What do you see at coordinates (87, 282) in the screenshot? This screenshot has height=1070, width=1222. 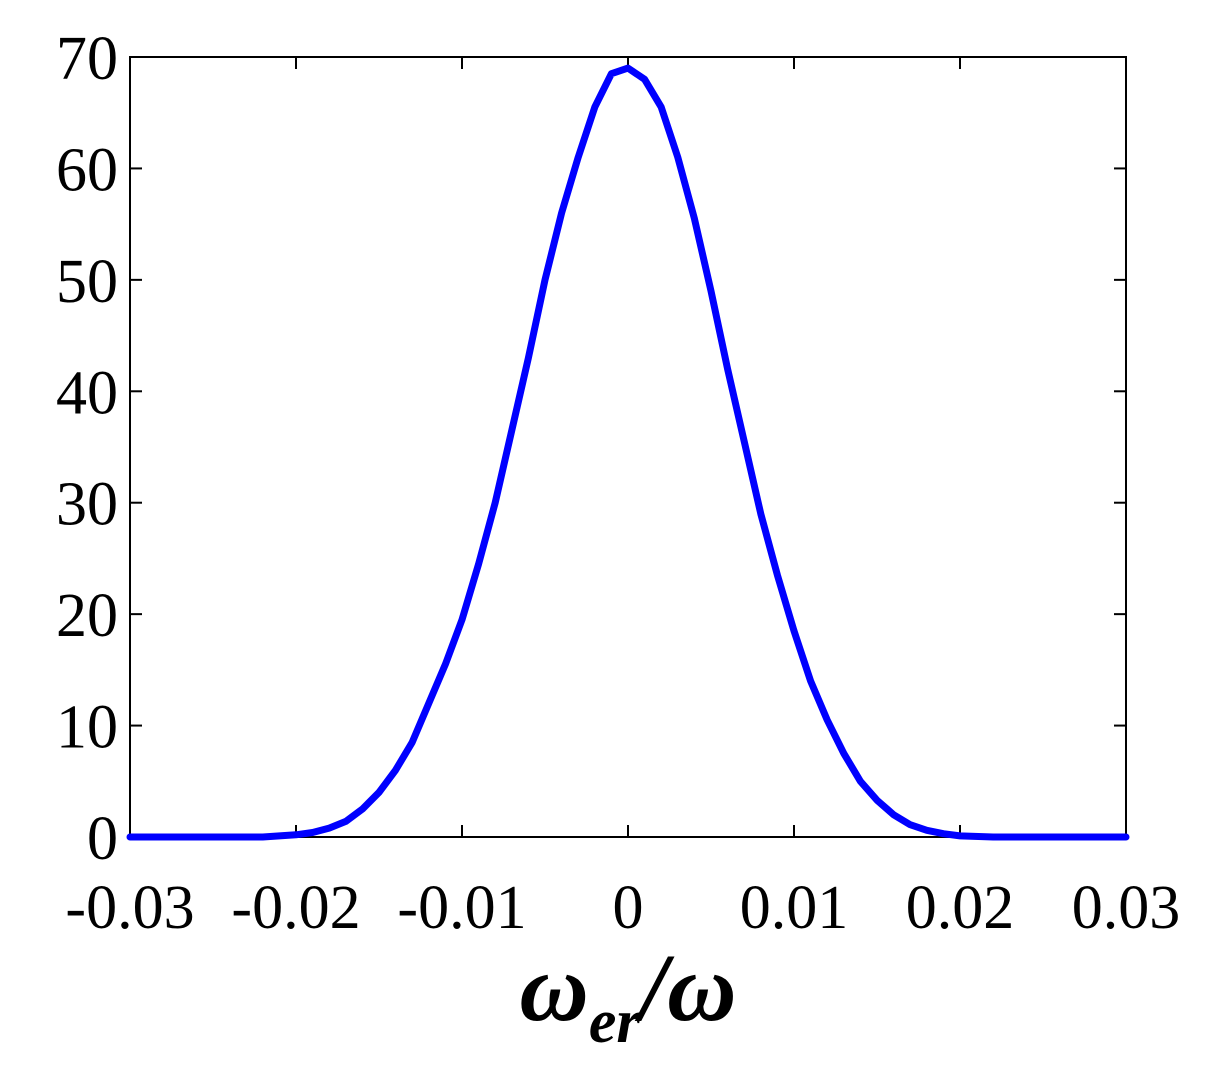 I see `y-tick-label: 50` at bounding box center [87, 282].